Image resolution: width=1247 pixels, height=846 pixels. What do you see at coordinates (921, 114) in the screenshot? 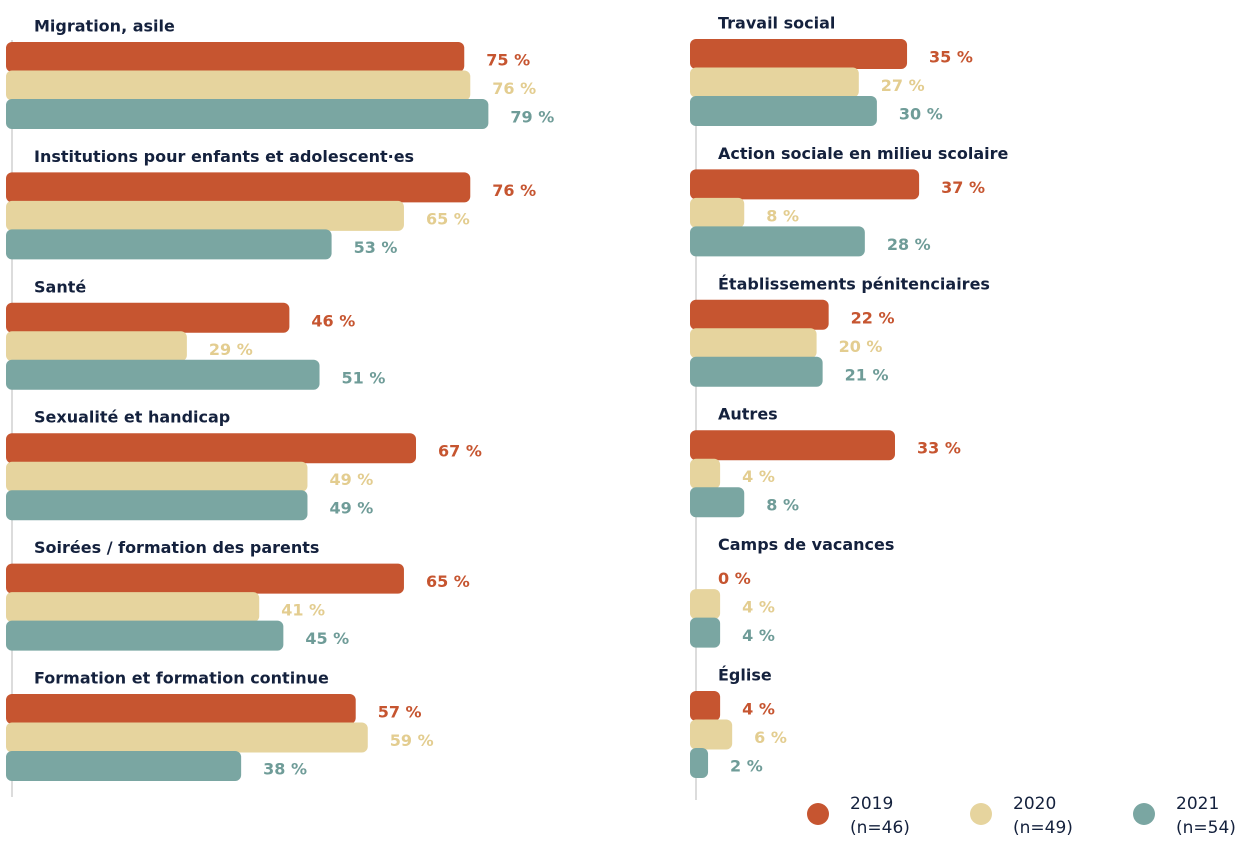
I see `value-label: 30 %` at bounding box center [921, 114].